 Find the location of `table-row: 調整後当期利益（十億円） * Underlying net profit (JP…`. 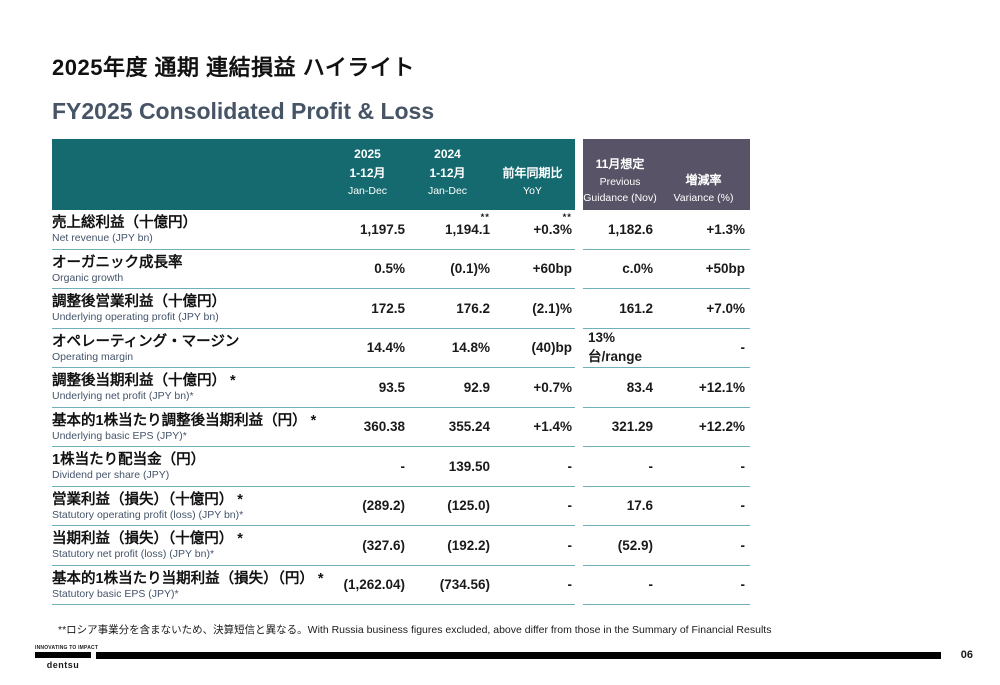

table-row: 調整後当期利益（十億円） * Underlying net profit (JP… is located at coordinates (401, 388).